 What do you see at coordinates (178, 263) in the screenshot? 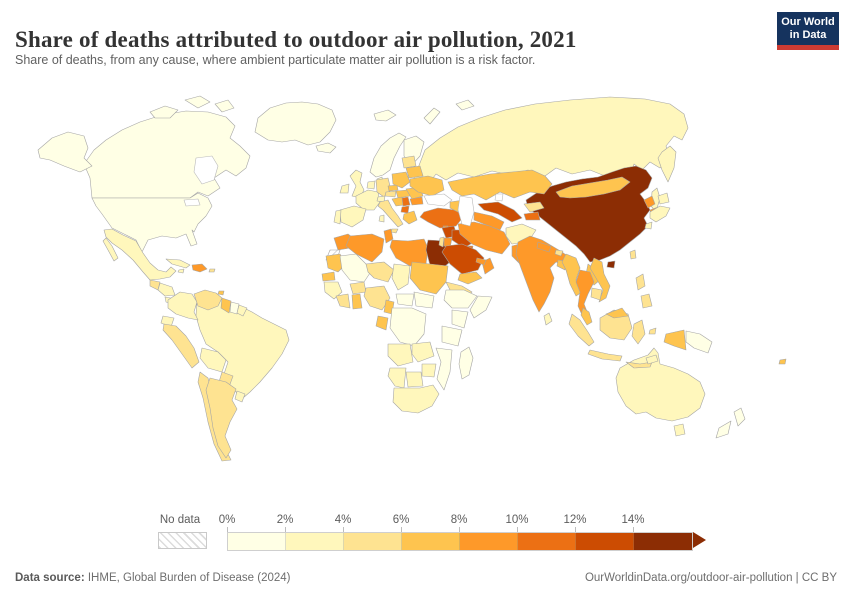
I see `country-cuba` at bounding box center [178, 263].